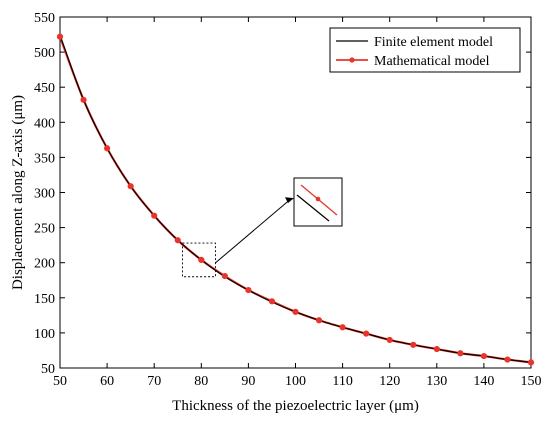  Describe the element at coordinates (352, 60) in the screenshot. I see `legend-marker` at that location.